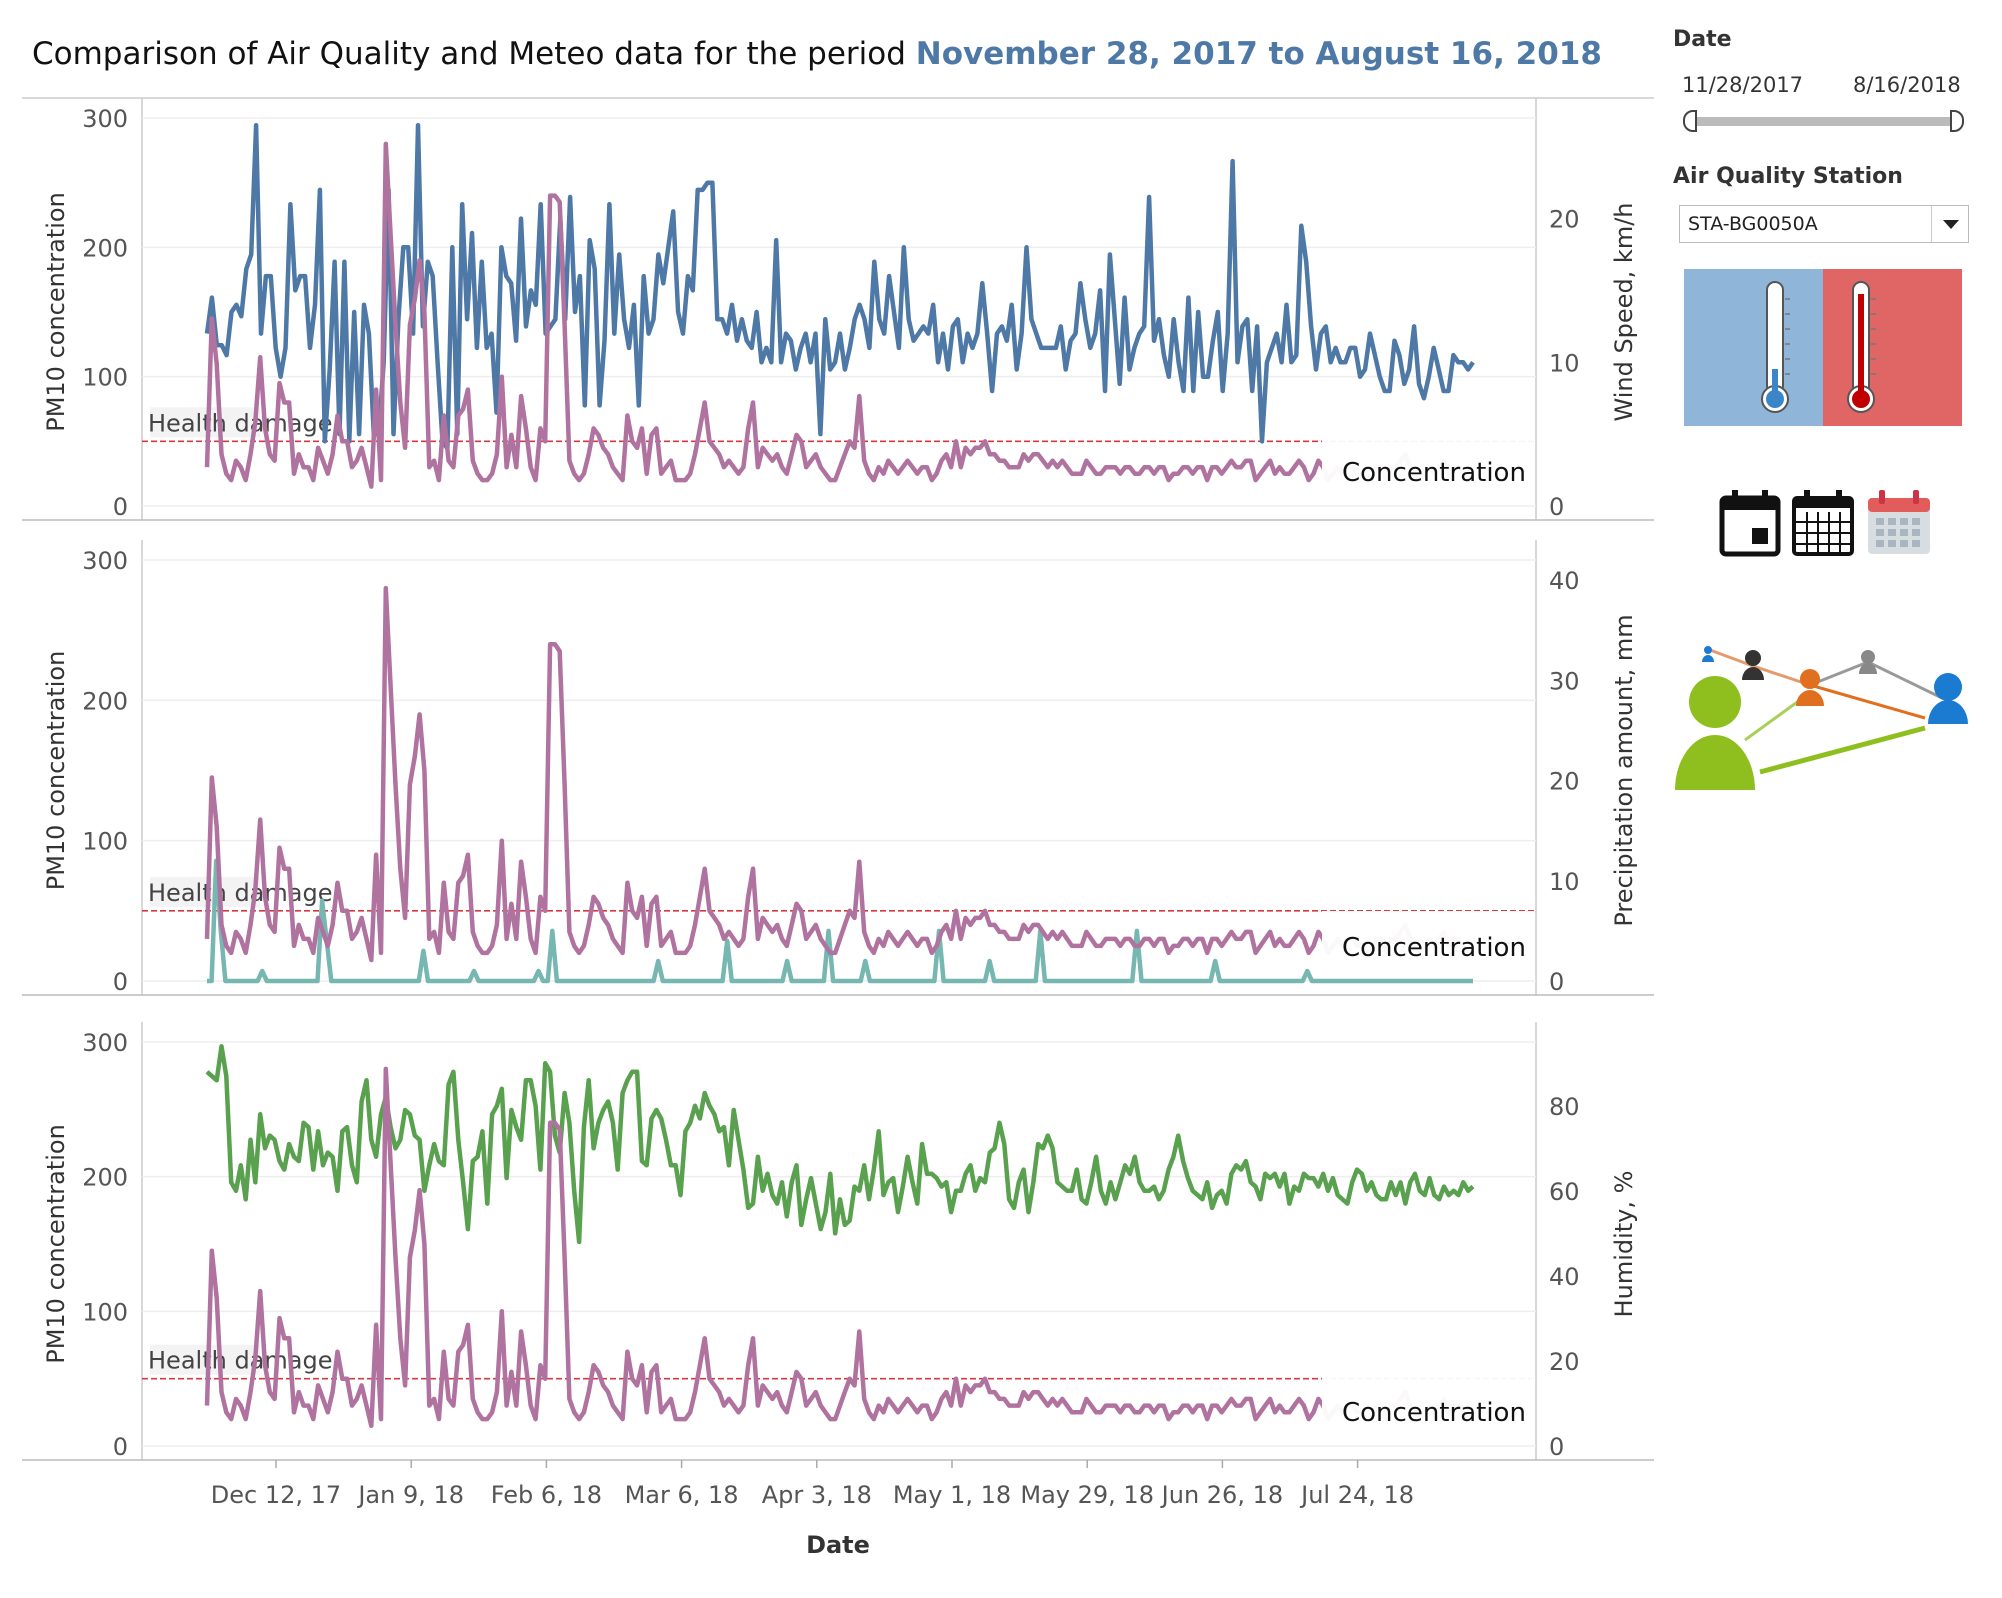 The width and height of the screenshot is (2002, 1598). I want to click on person-icon-black, so click(1753, 665).